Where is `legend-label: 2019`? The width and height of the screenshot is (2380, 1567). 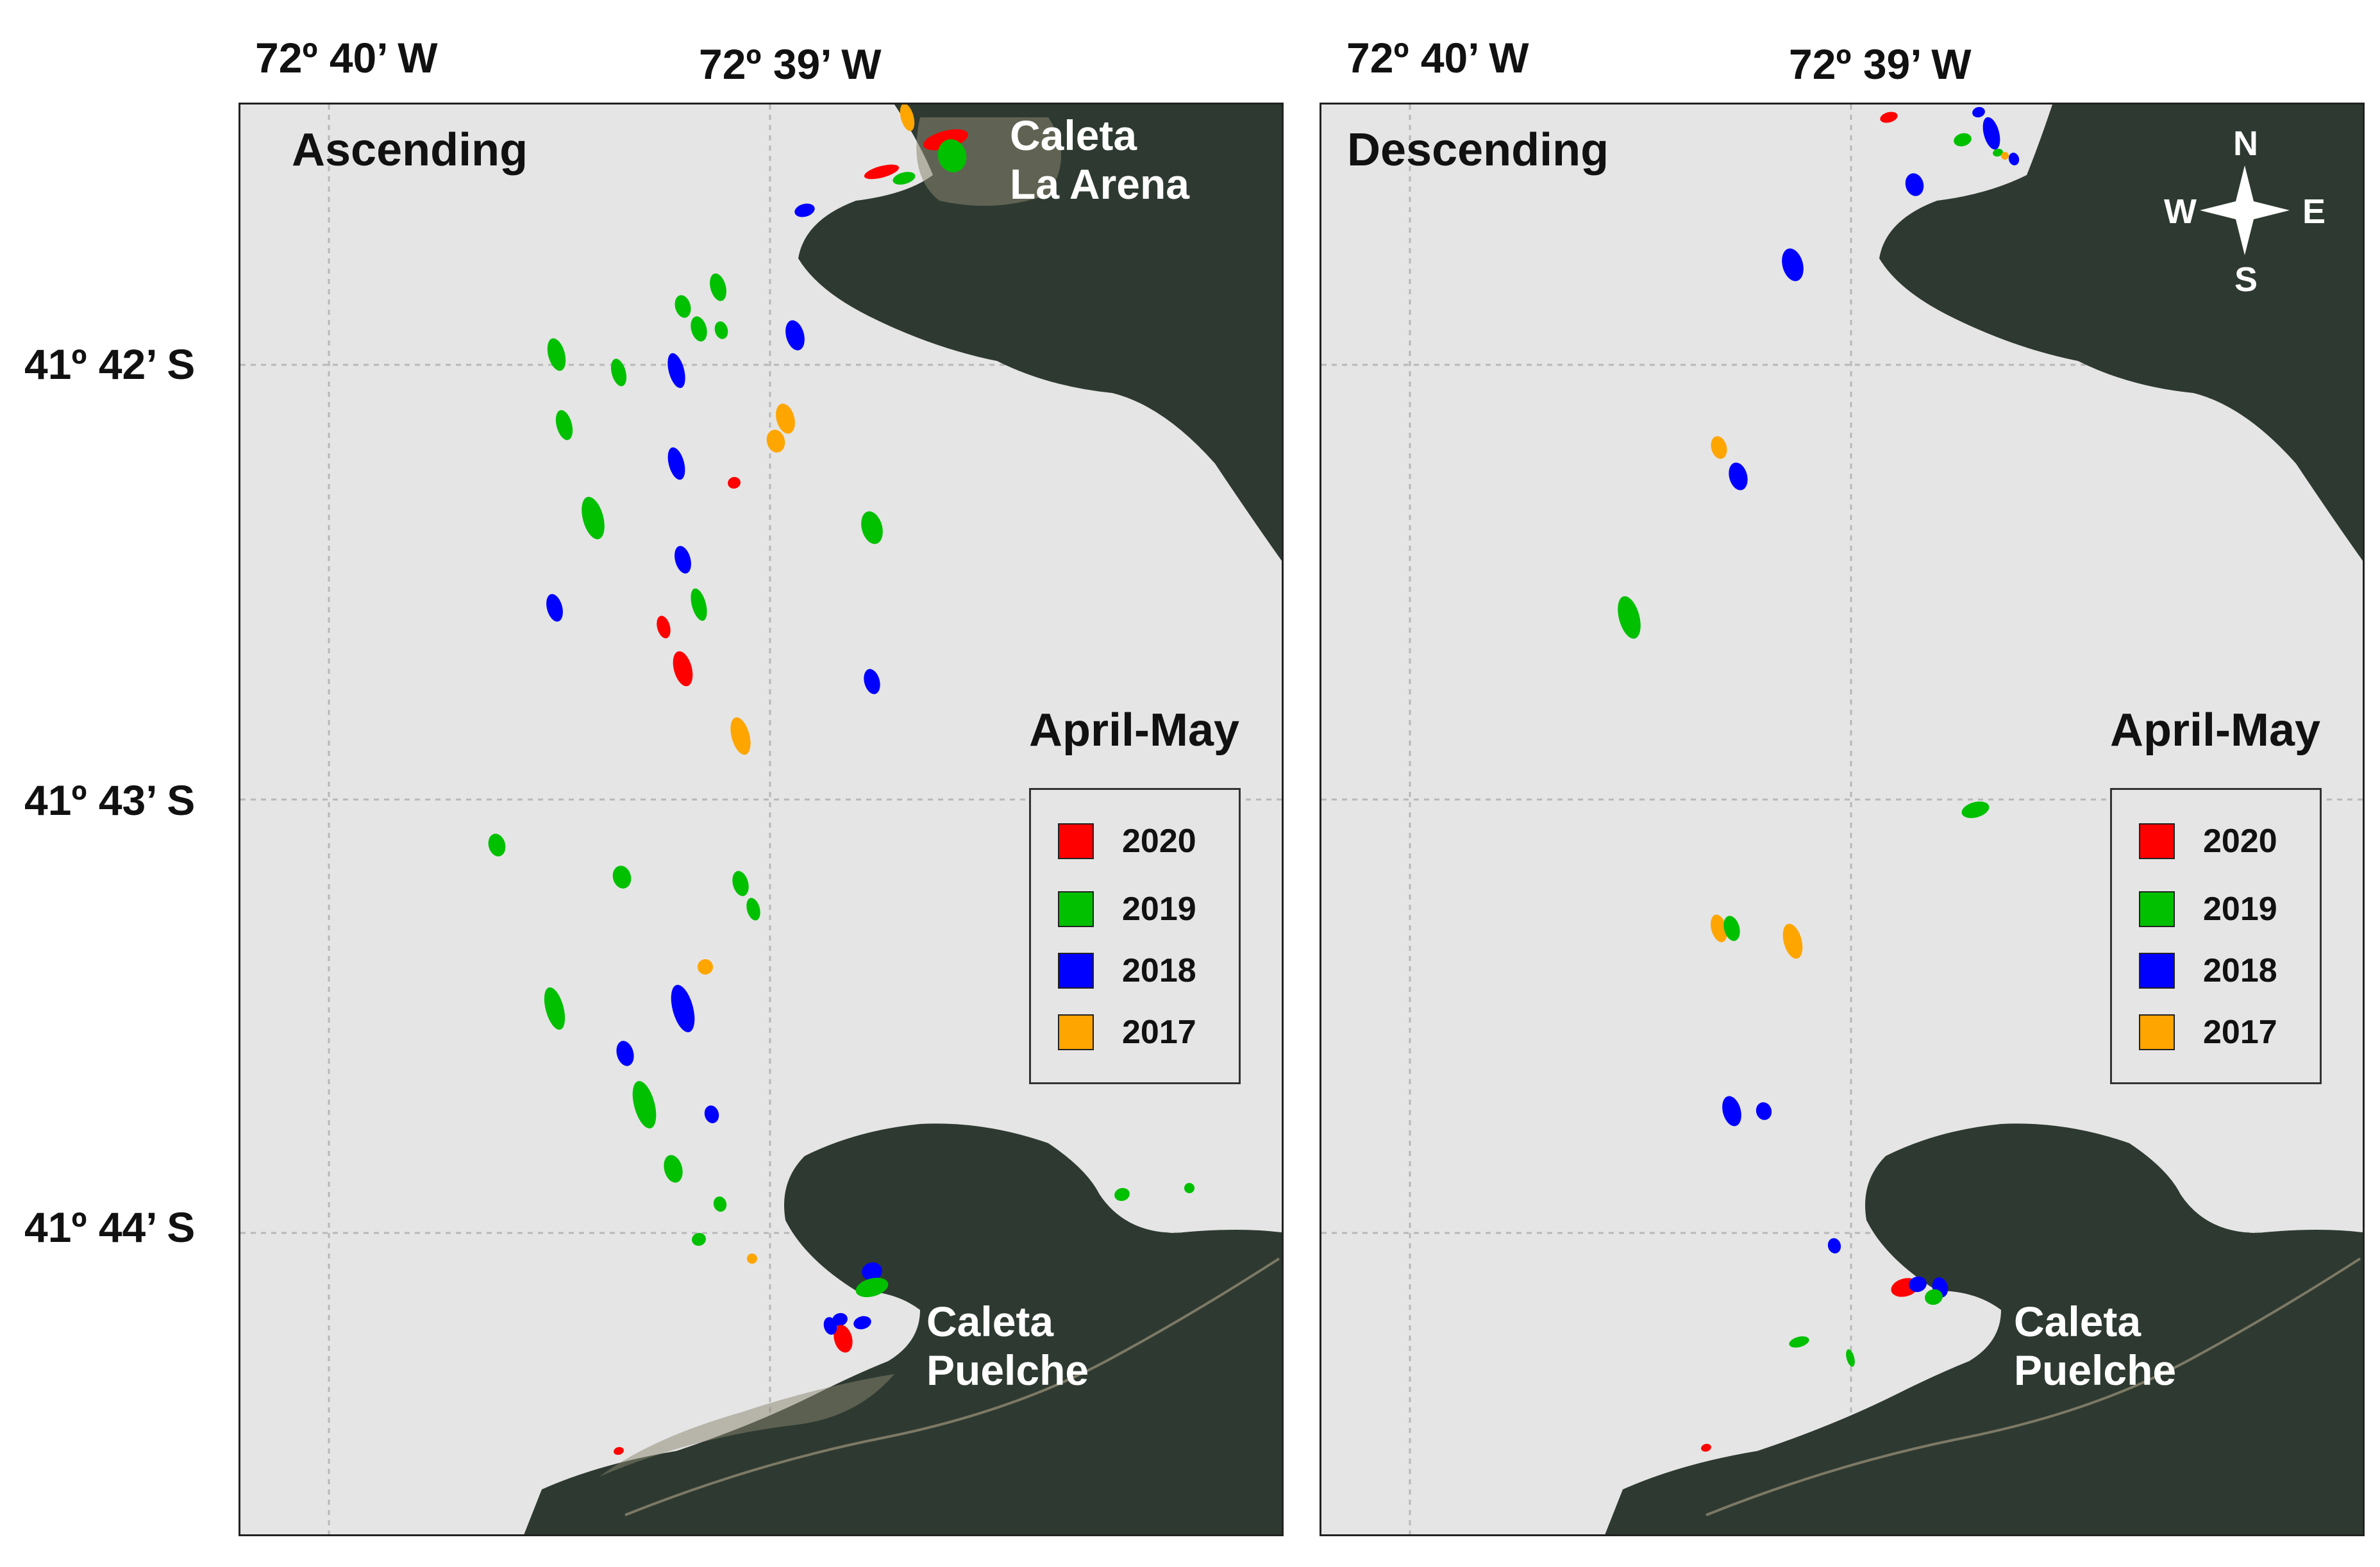 legend-label: 2019 is located at coordinates (2240, 909).